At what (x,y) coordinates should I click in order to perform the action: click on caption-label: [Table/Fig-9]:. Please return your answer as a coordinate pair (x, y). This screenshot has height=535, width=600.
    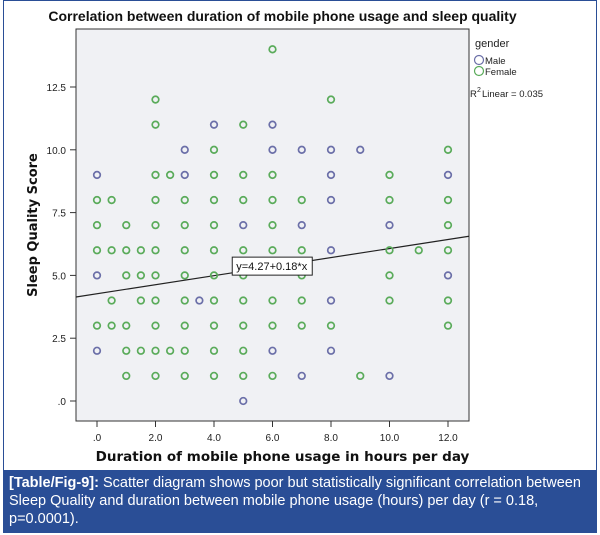
    Looking at the image, I should click on (54, 483).